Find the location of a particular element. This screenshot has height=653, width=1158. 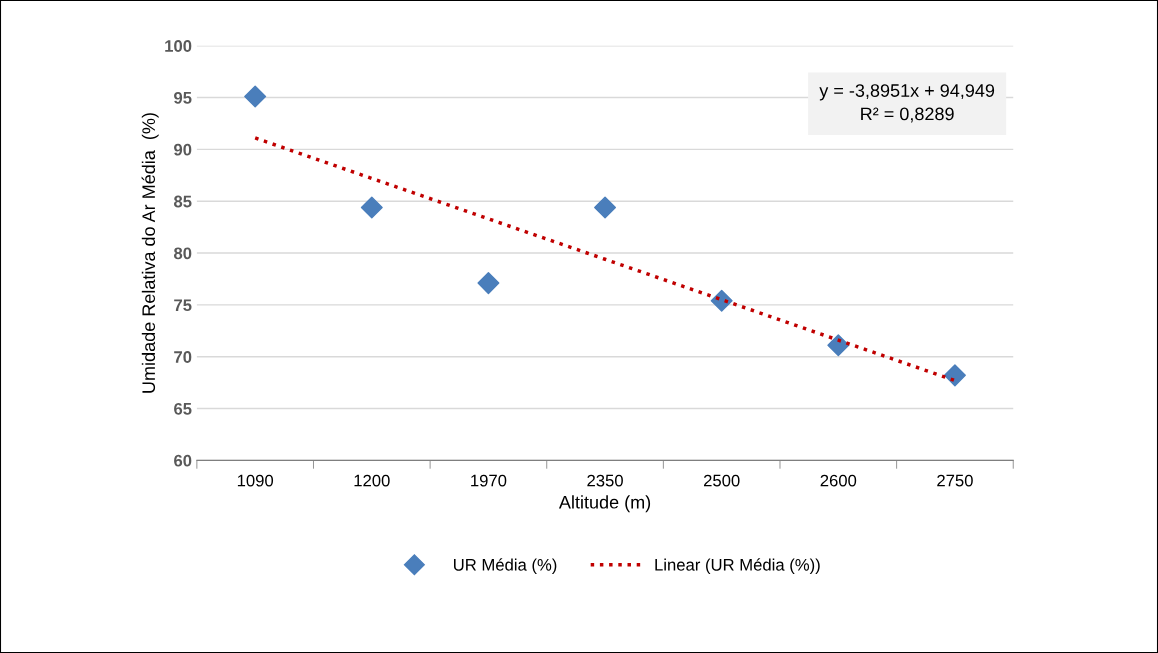

x-tick-label: 2750 is located at coordinates (955, 480).